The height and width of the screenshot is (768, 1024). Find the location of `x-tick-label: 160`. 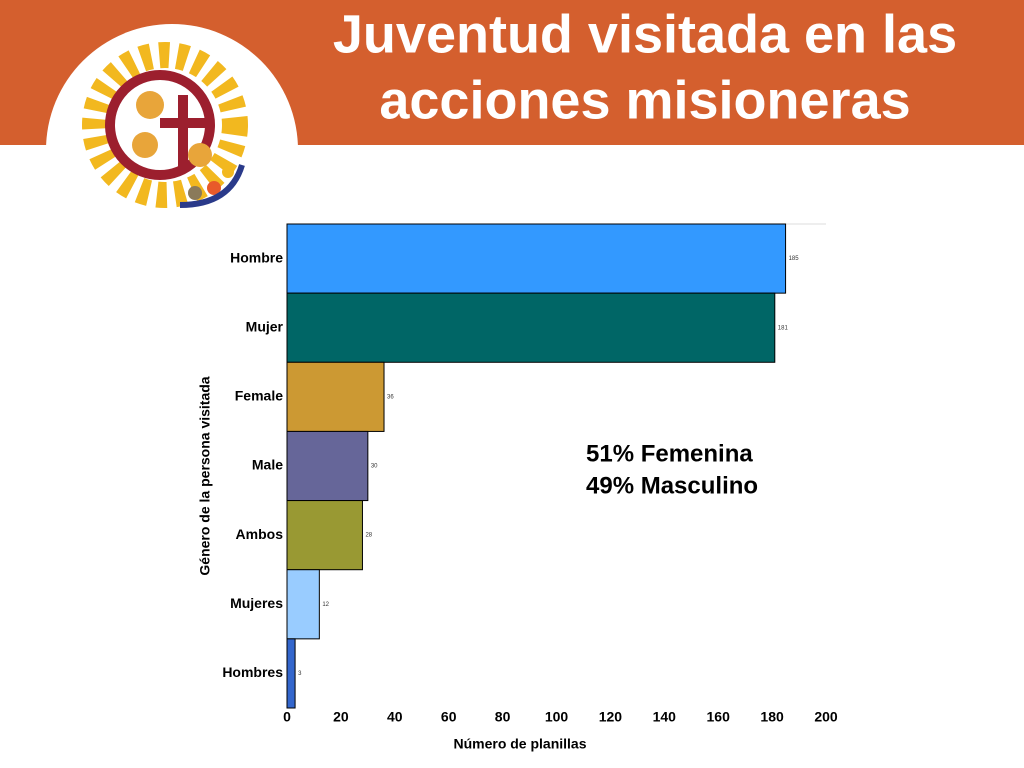

x-tick-label: 160 is located at coordinates (719, 717).